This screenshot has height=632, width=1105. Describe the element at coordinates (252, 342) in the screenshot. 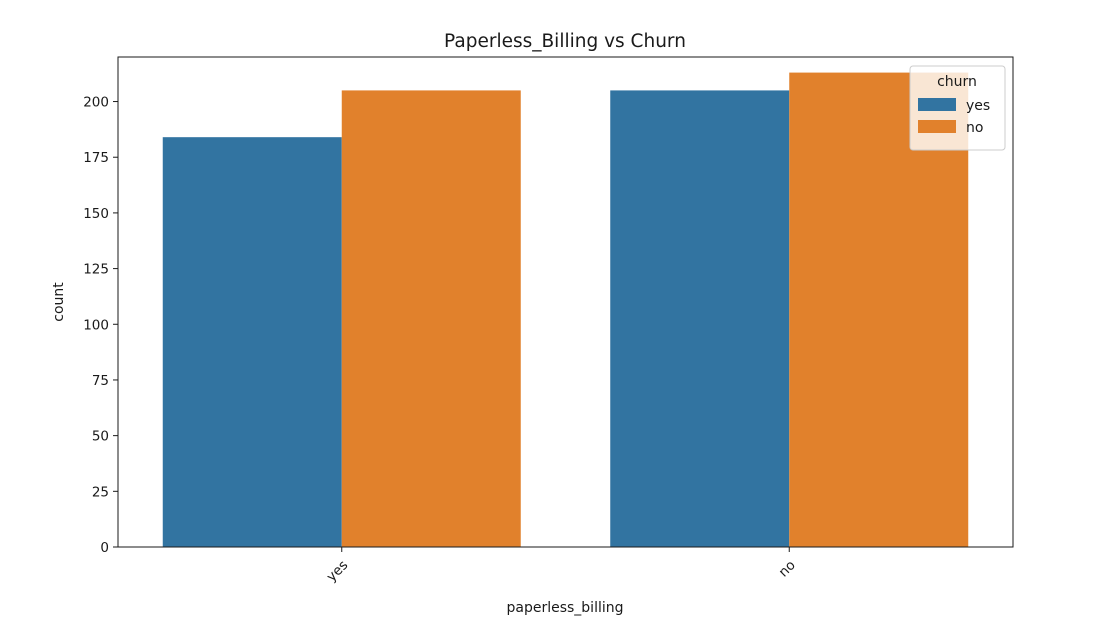

I see `bar-yes-yes` at that location.